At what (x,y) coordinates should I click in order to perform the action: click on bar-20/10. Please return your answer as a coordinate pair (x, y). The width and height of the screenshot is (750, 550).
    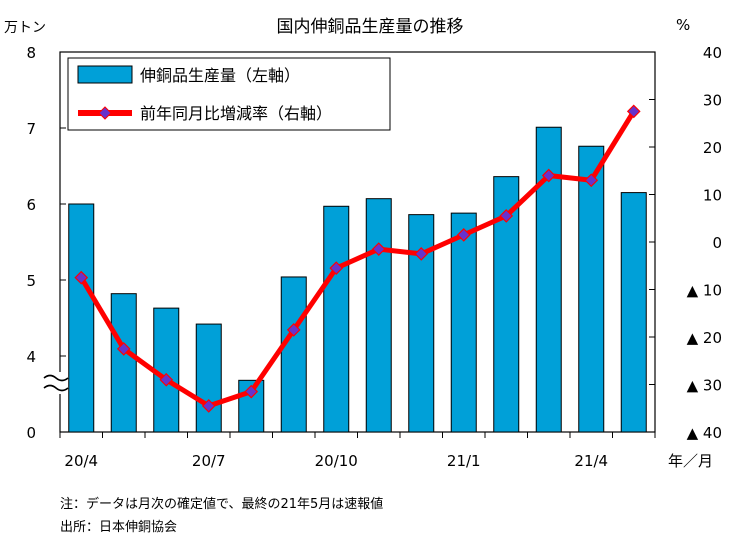
    Looking at the image, I should click on (336, 319).